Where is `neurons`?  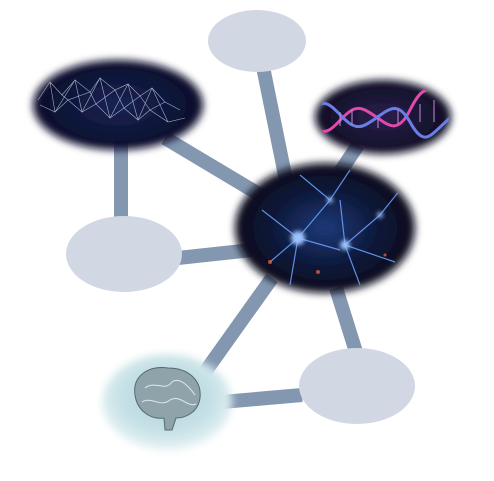 neurons is located at coordinates (331, 227).